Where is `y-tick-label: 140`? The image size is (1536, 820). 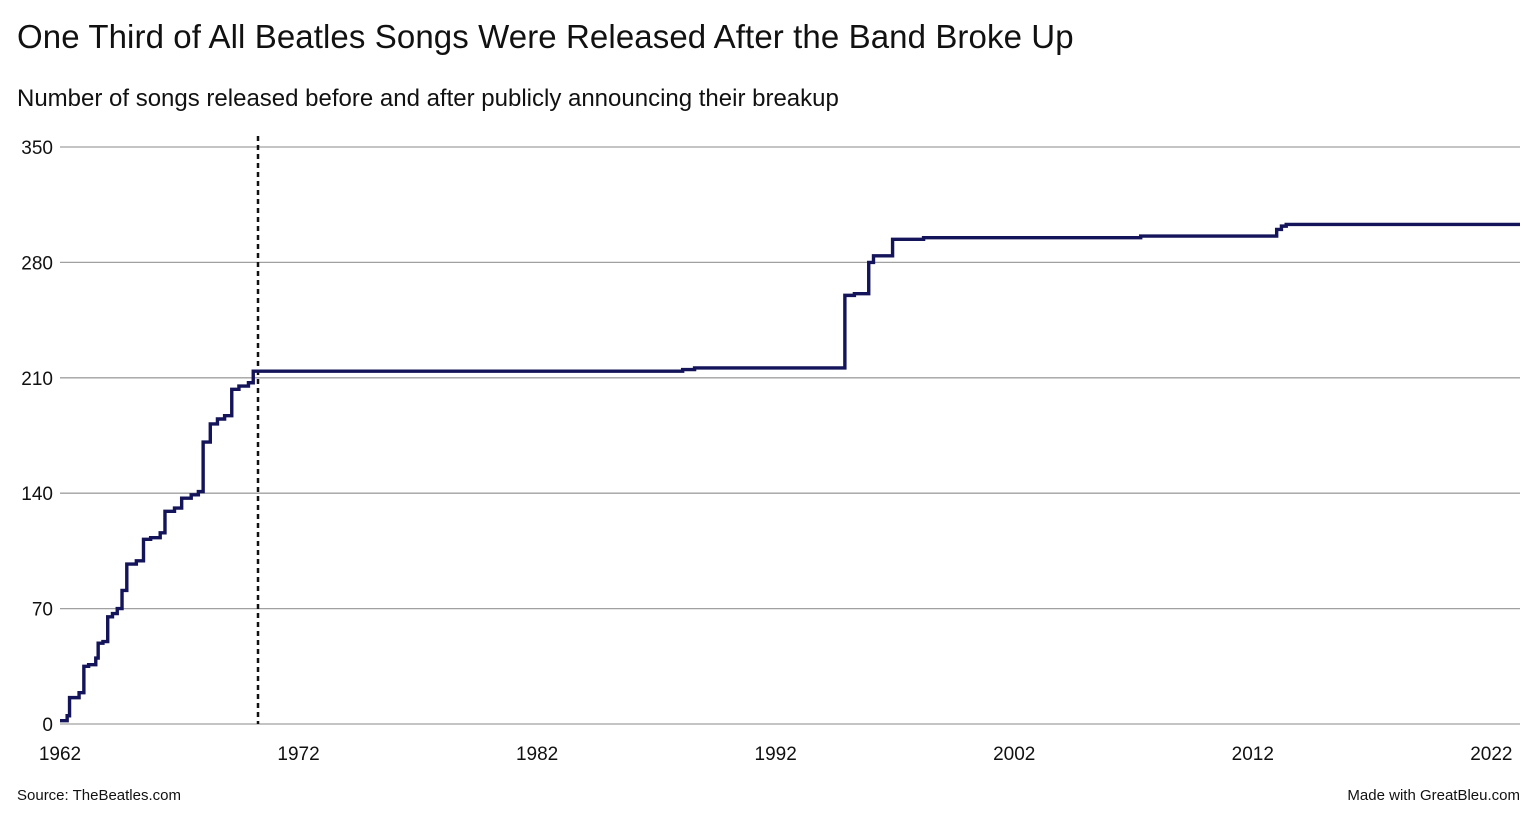 y-tick-label: 140 is located at coordinates (37, 494).